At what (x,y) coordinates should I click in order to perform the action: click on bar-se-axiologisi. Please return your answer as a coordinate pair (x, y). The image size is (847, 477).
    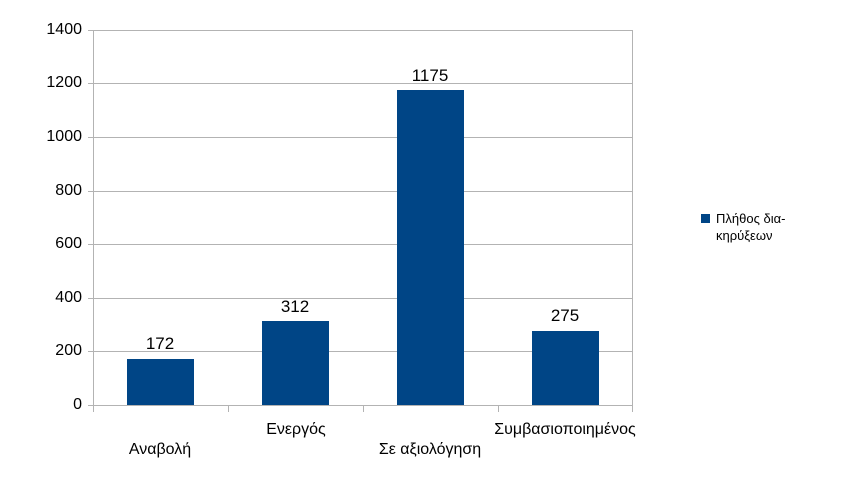
    Looking at the image, I should click on (430, 247).